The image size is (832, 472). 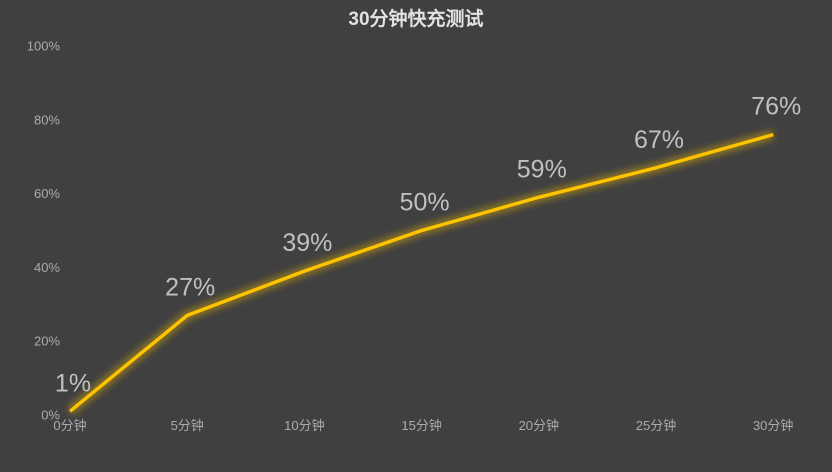 I want to click on y-tick-label: 60%, so click(x=47, y=193).